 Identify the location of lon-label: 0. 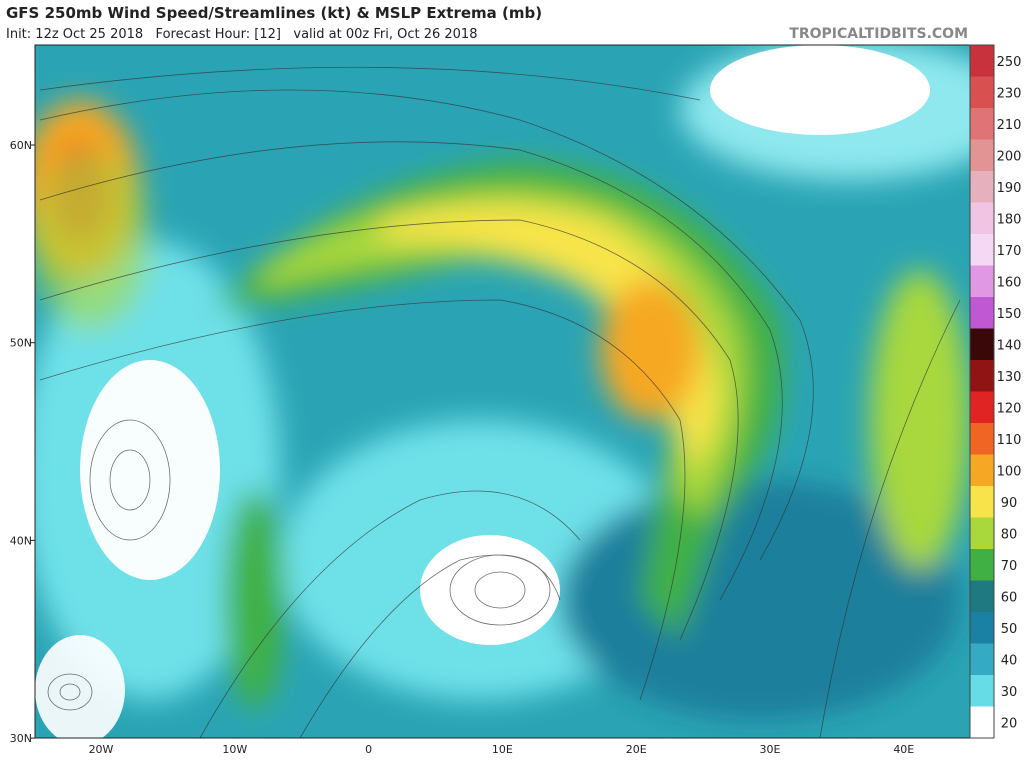
(368, 749).